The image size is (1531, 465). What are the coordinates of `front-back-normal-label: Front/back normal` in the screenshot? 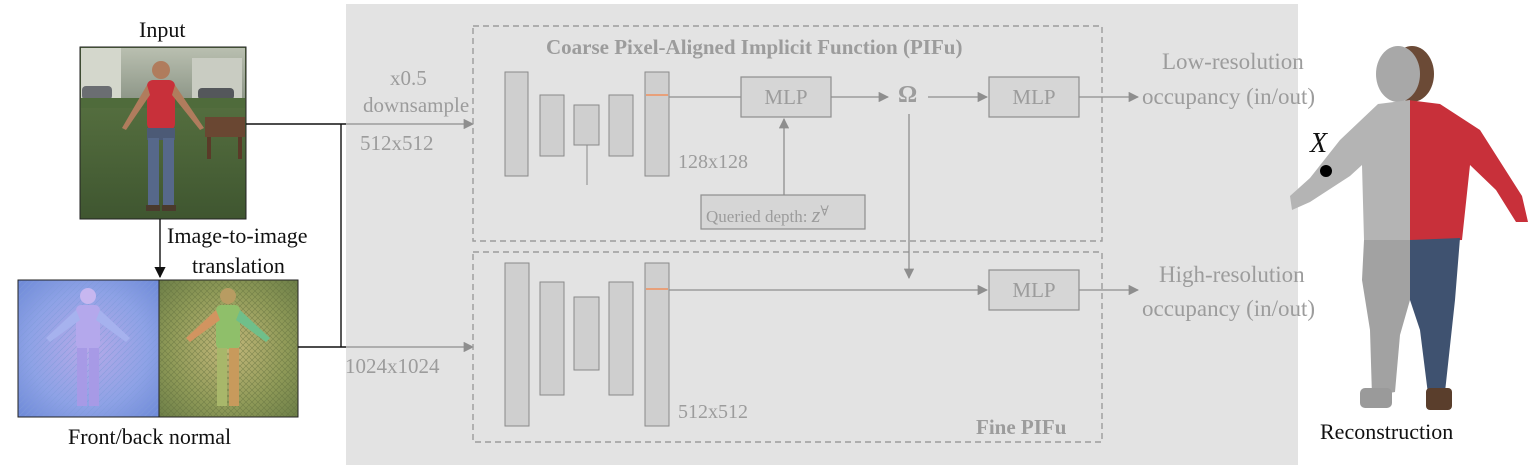 It's located at (150, 436).